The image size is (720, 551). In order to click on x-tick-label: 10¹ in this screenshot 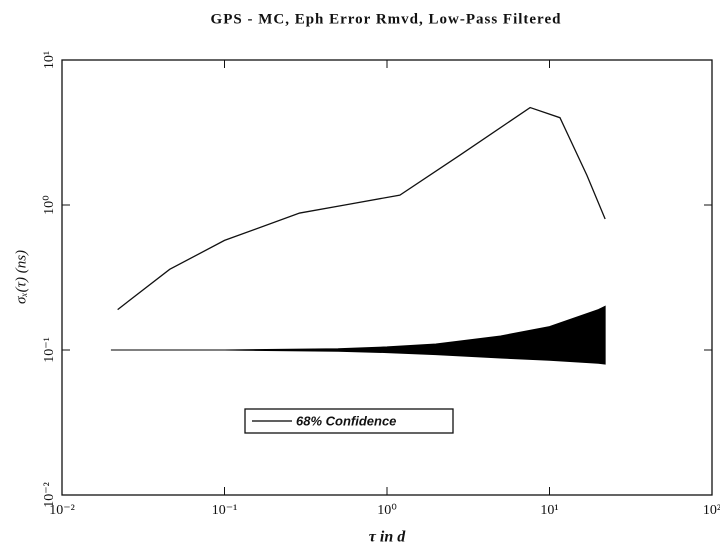, I will do `click(549, 510)`.